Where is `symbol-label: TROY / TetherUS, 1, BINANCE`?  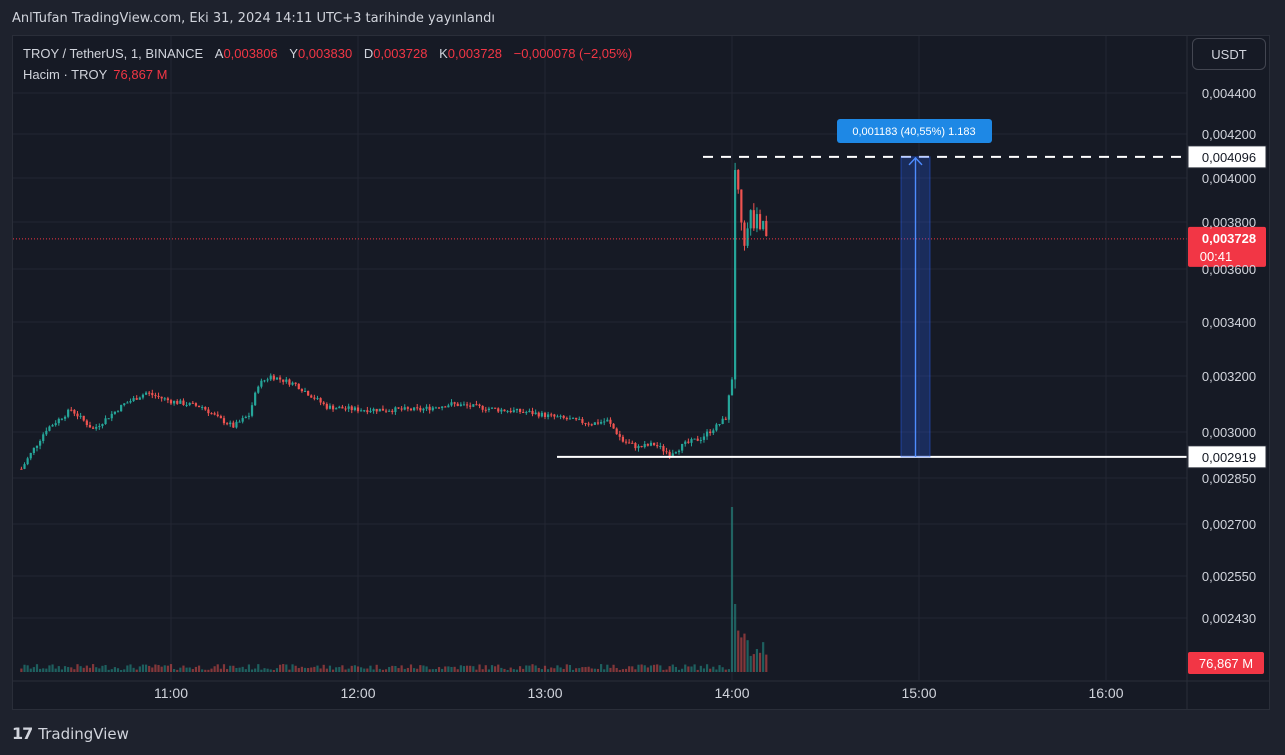 symbol-label: TROY / TetherUS, 1, BINANCE is located at coordinates (113, 53).